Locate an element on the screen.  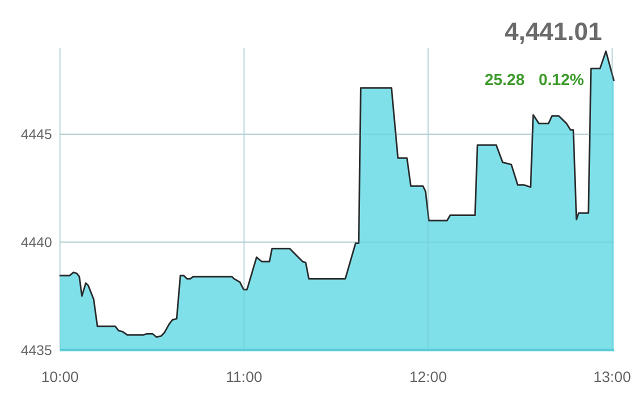
x-tick-label: 13:00 is located at coordinates (612, 377).